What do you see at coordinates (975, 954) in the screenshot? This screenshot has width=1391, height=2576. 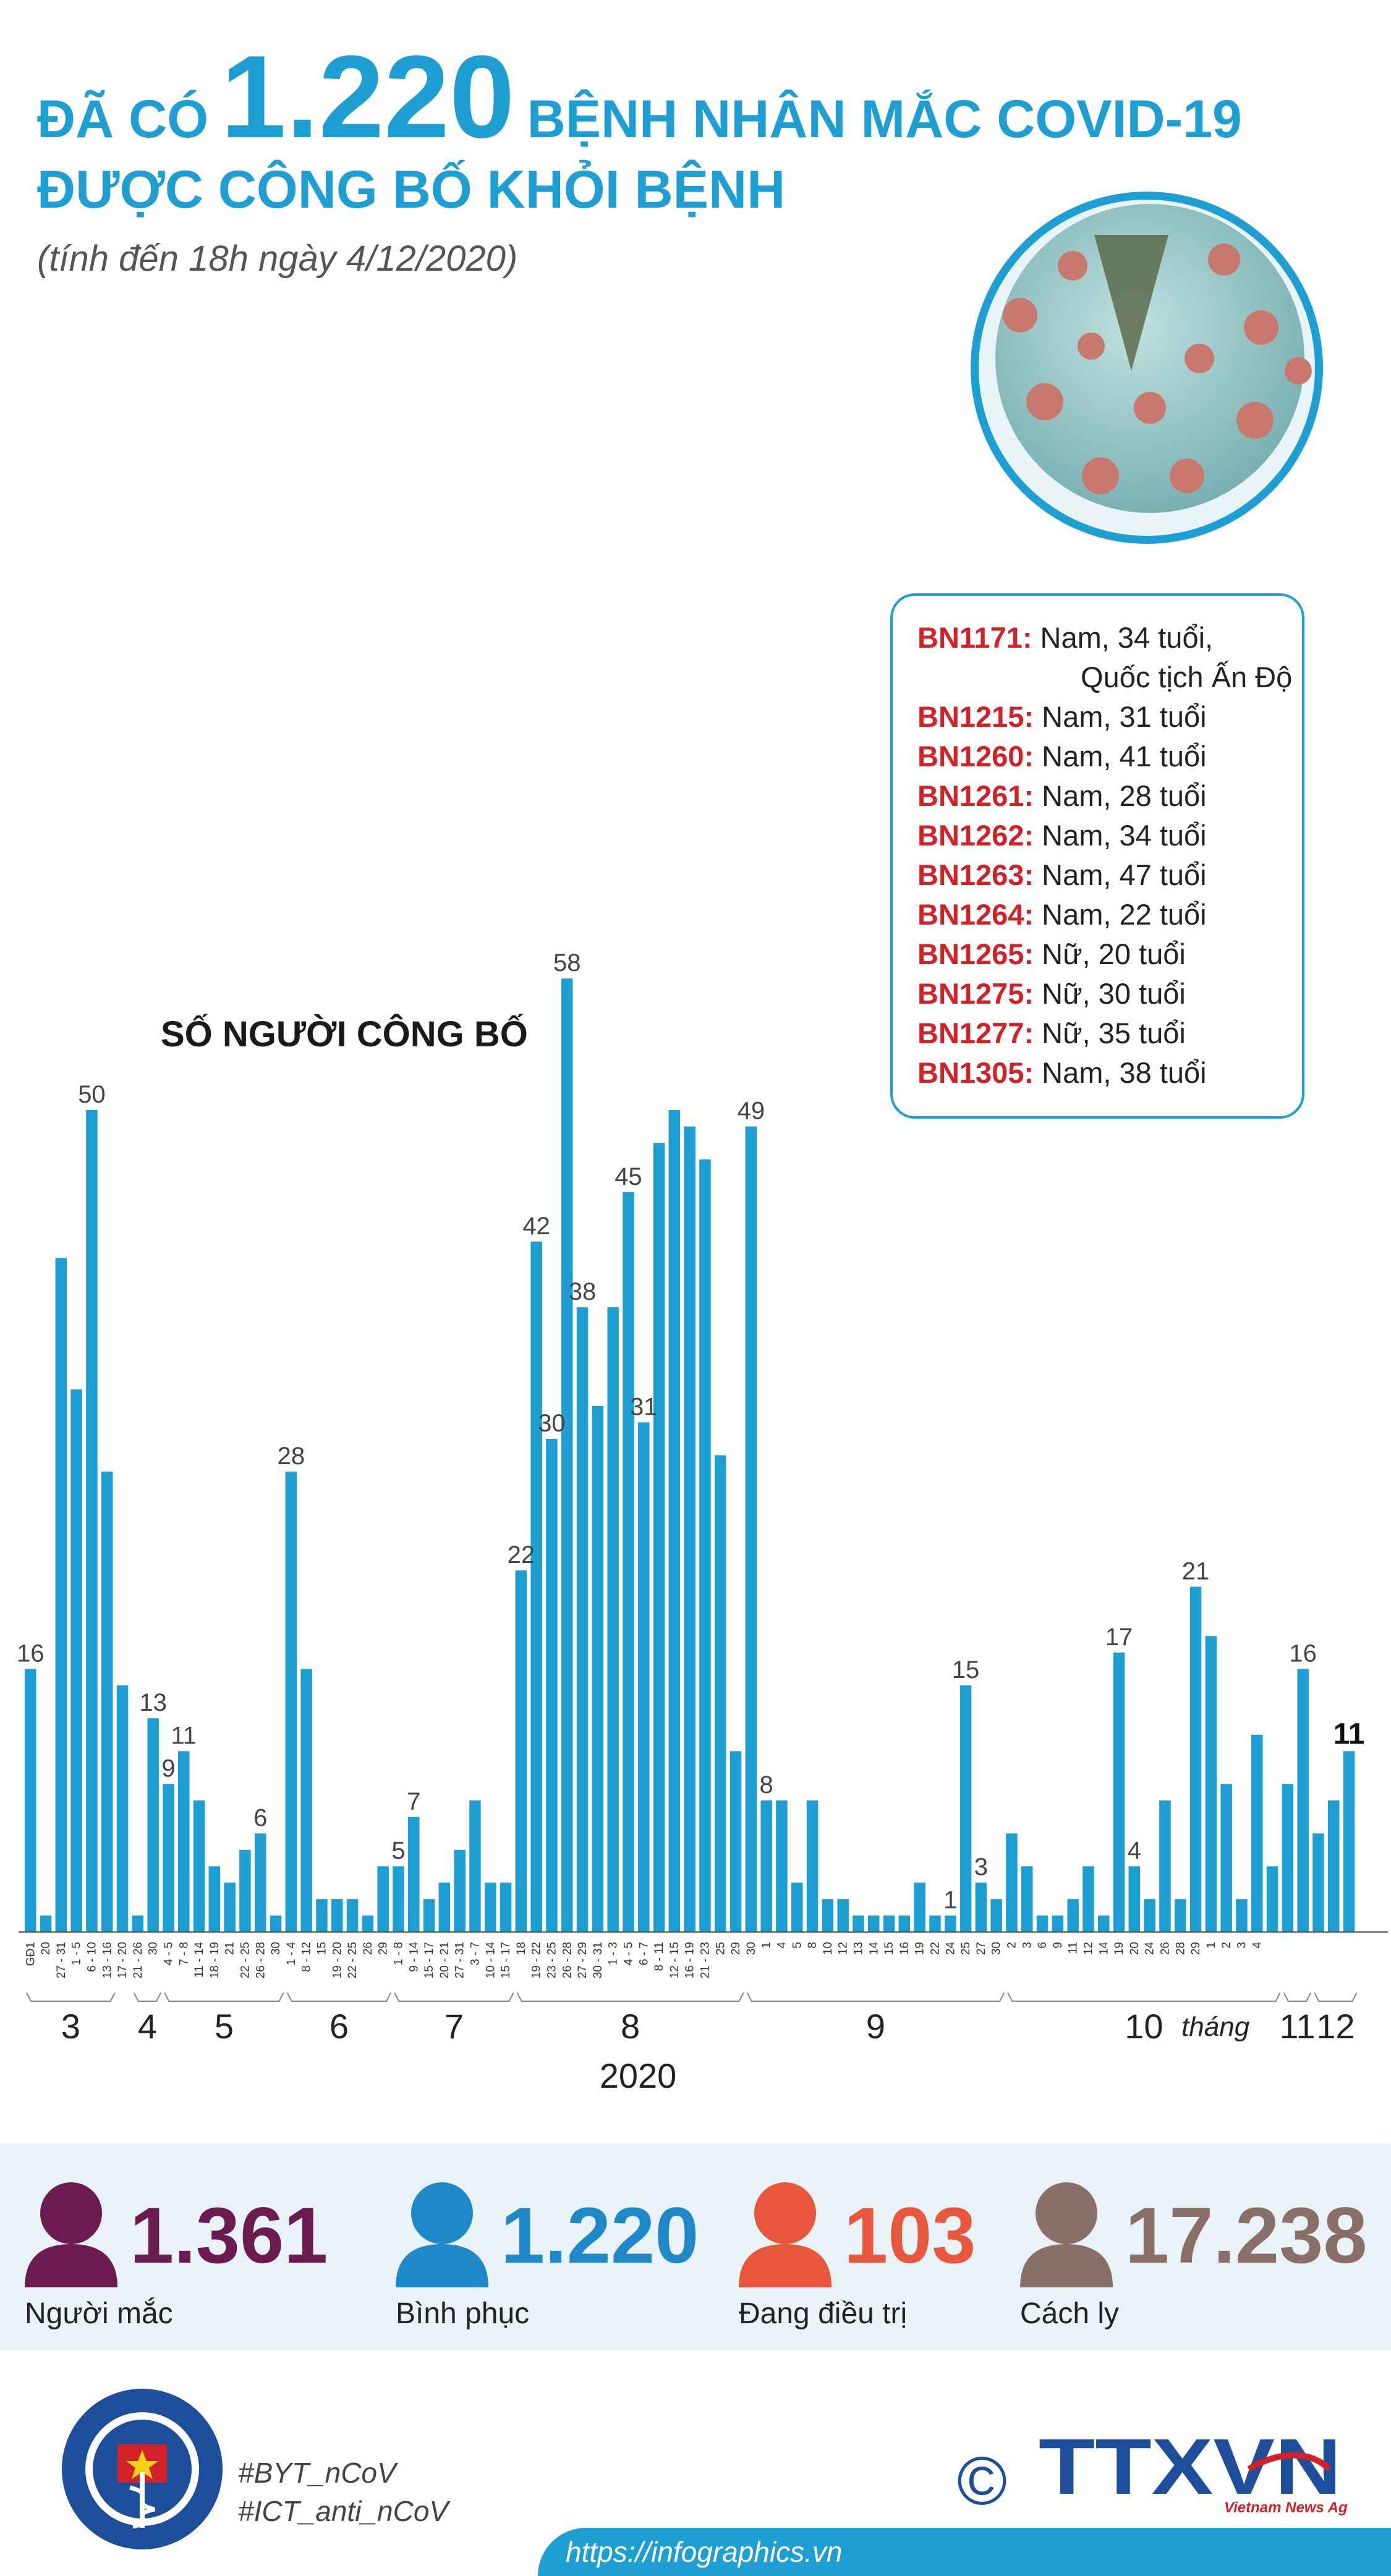 I see `patient-id: BN1265:` at bounding box center [975, 954].